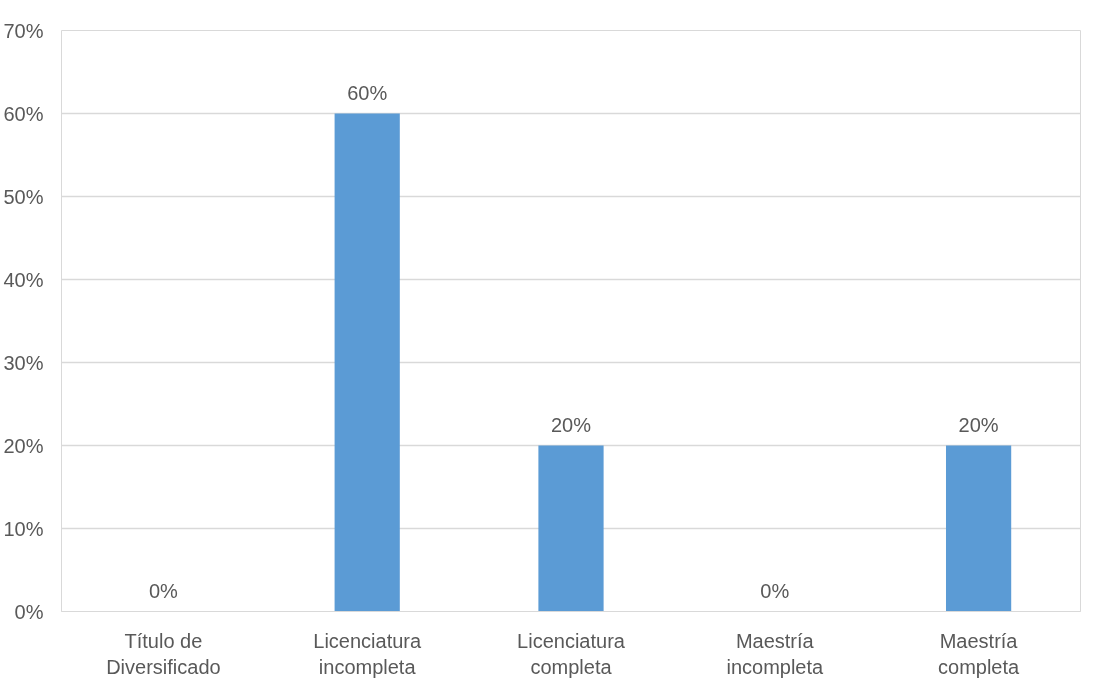 The width and height of the screenshot is (1110, 690). I want to click on x-tick-label: Maestría incompleta, so click(775, 653).